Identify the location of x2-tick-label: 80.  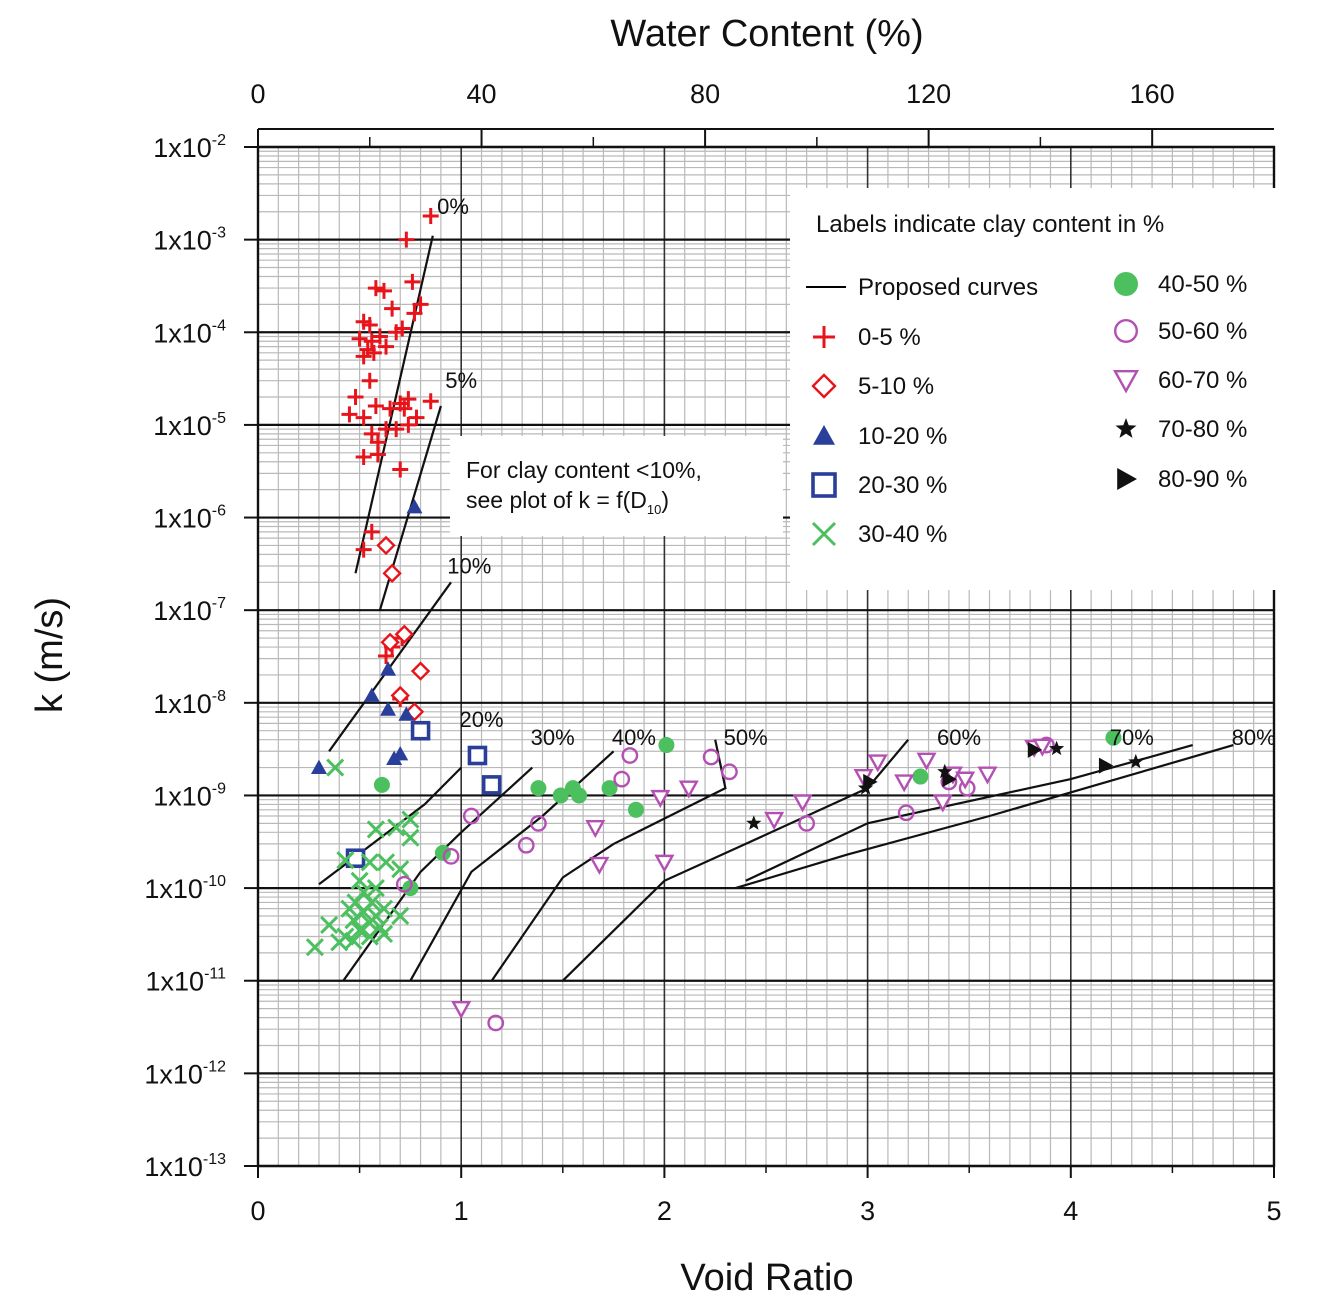
(705, 94).